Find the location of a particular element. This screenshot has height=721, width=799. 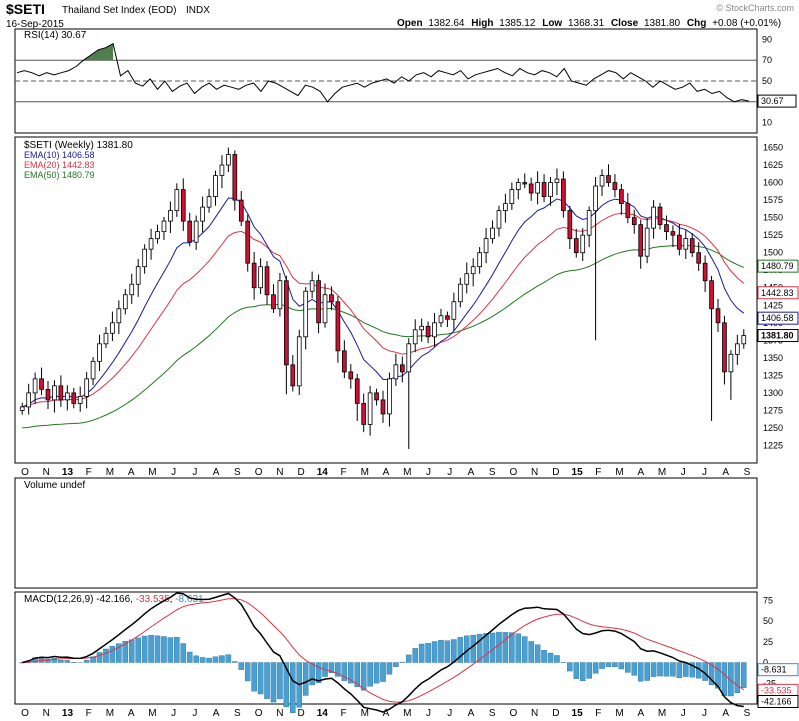

x-axis-label: J is located at coordinates (683, 472).